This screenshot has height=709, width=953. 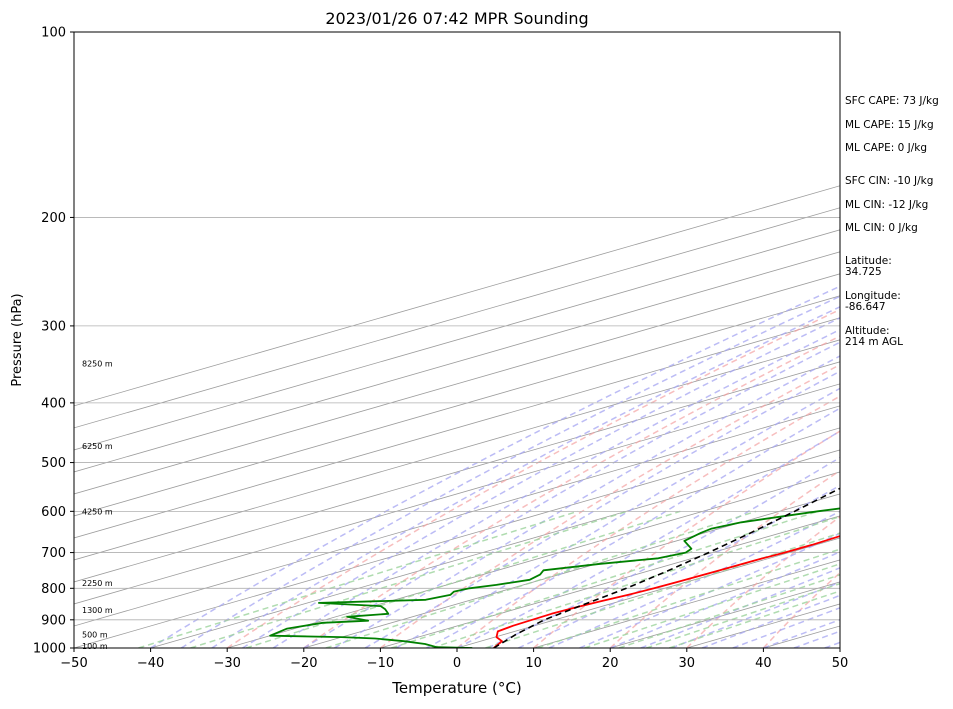 What do you see at coordinates (763, 663) in the screenshot?
I see `x-tick-label: 40` at bounding box center [763, 663].